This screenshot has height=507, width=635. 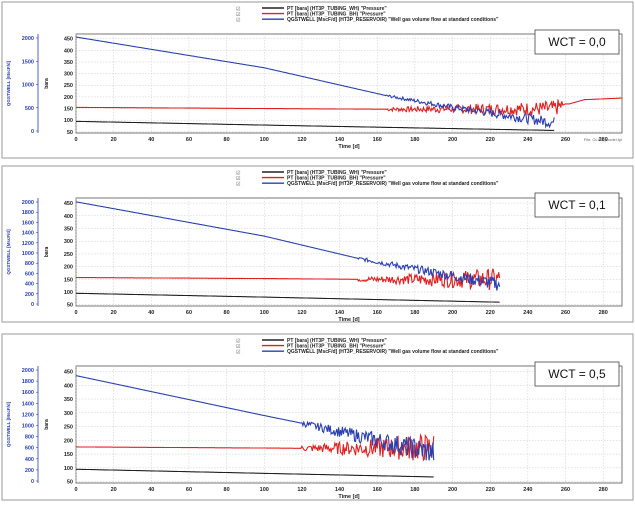 I want to click on pressure-tick-label: 50, so click(x=70, y=133).